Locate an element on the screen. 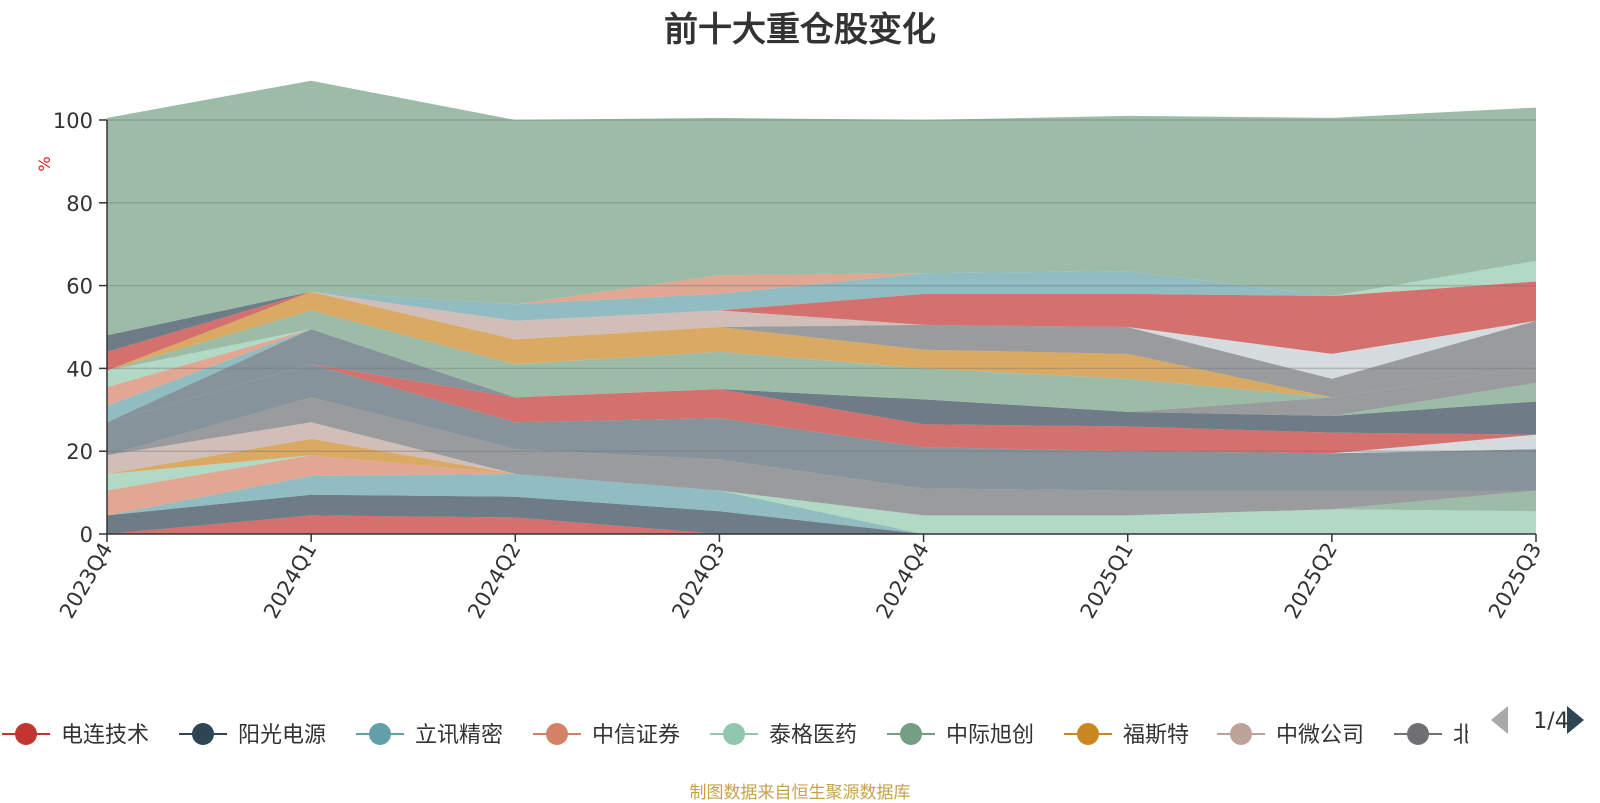  legend-label: 阳光电源 is located at coordinates (282, 735).